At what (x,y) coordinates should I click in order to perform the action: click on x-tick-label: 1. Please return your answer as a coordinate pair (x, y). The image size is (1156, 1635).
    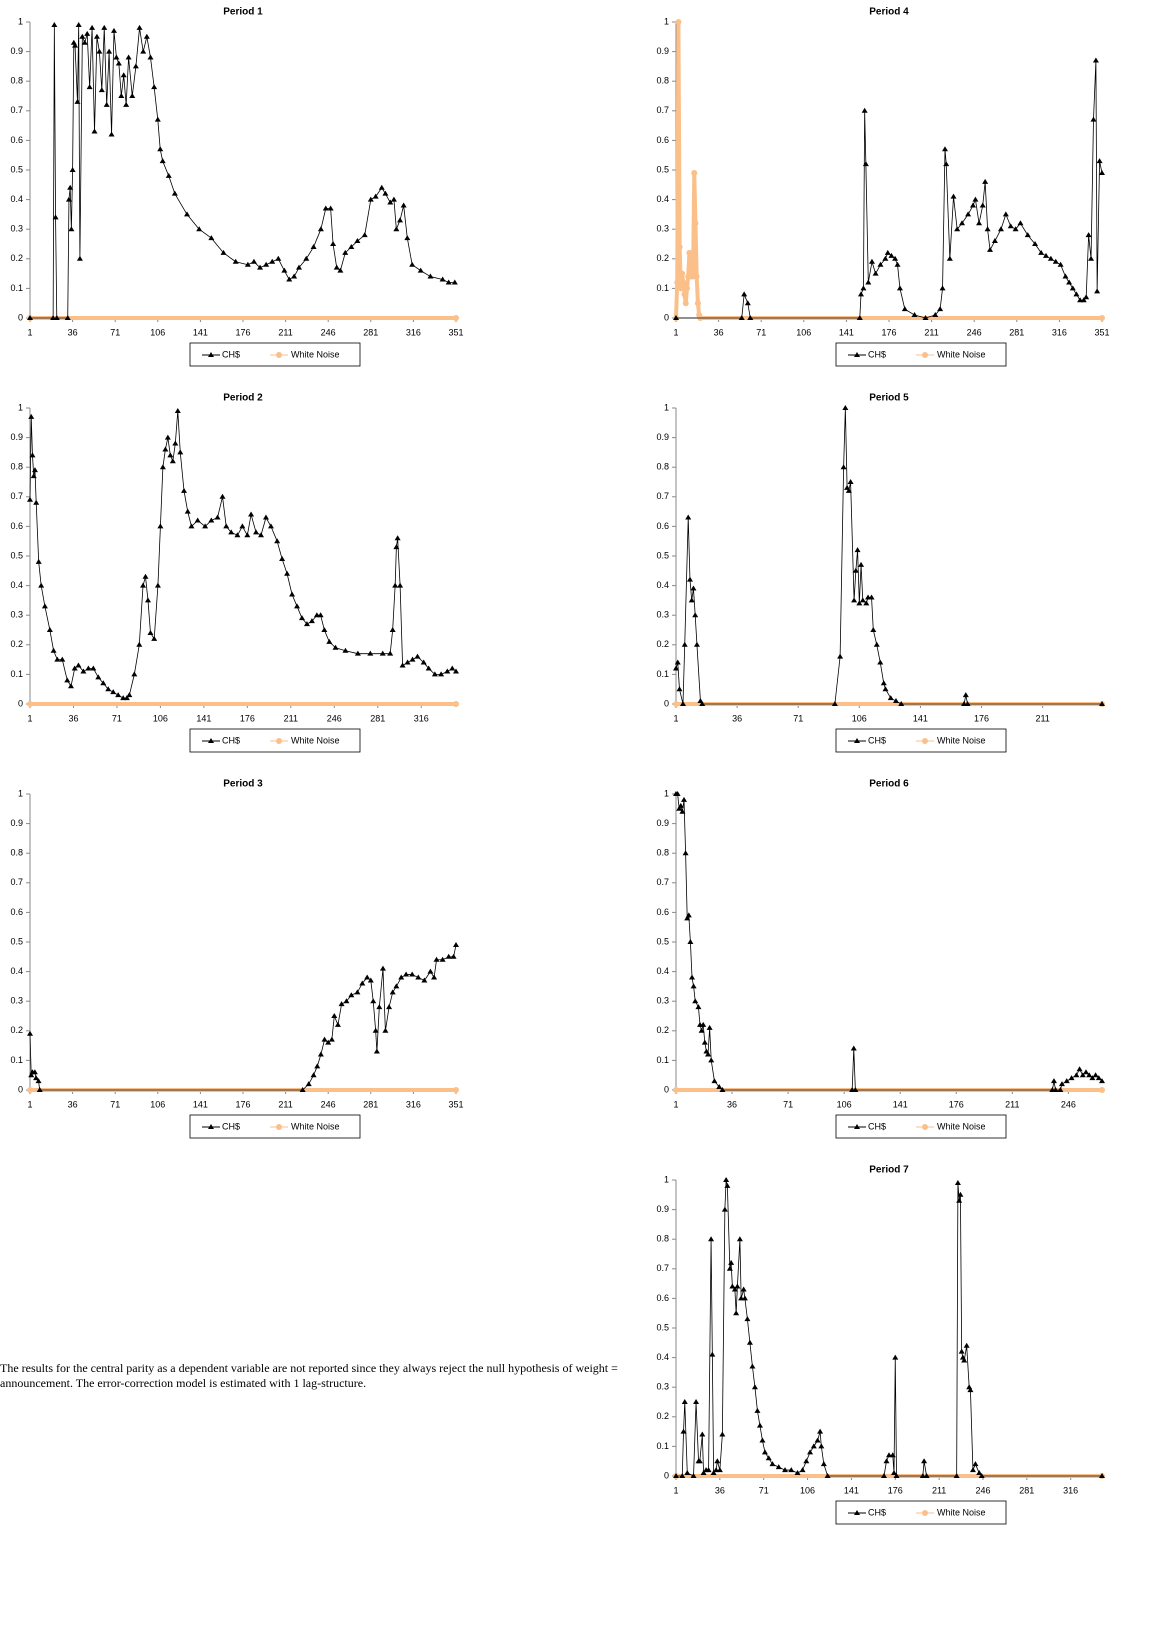
    Looking at the image, I should click on (675, 1104).